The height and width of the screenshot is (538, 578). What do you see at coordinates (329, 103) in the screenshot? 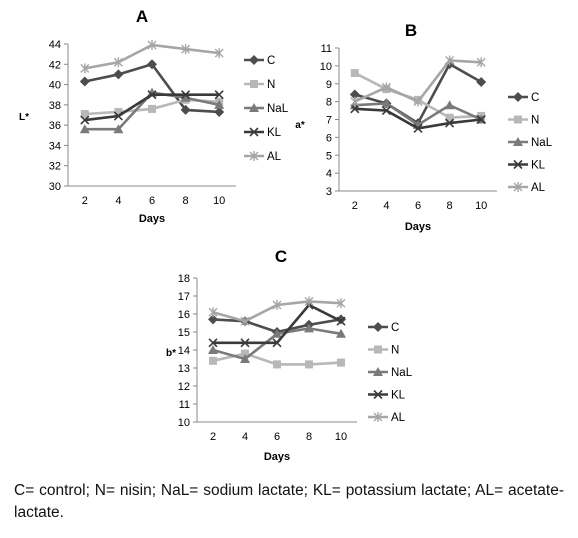
I see `y-tick-label: 8` at bounding box center [329, 103].